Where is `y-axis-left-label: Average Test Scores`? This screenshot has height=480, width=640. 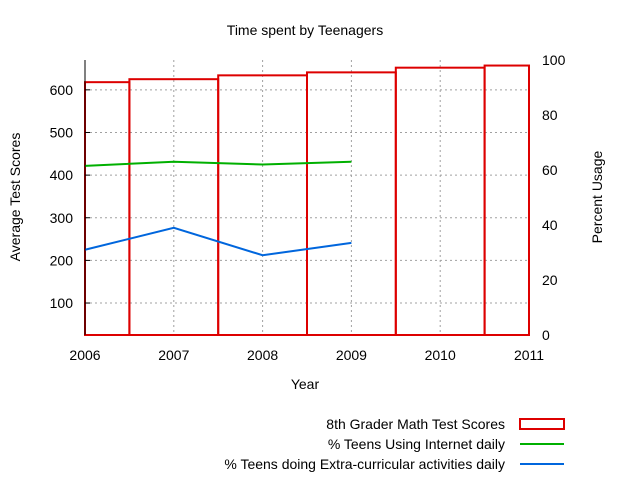 y-axis-left-label: Average Test Scores is located at coordinates (15, 197).